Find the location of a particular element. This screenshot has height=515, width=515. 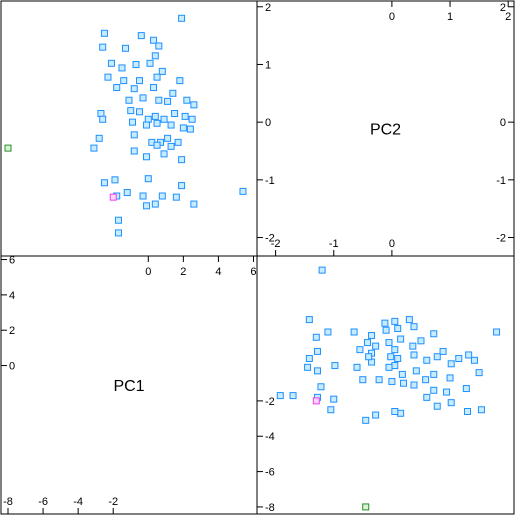

pc1-variable-label: PC1 is located at coordinates (128, 386).